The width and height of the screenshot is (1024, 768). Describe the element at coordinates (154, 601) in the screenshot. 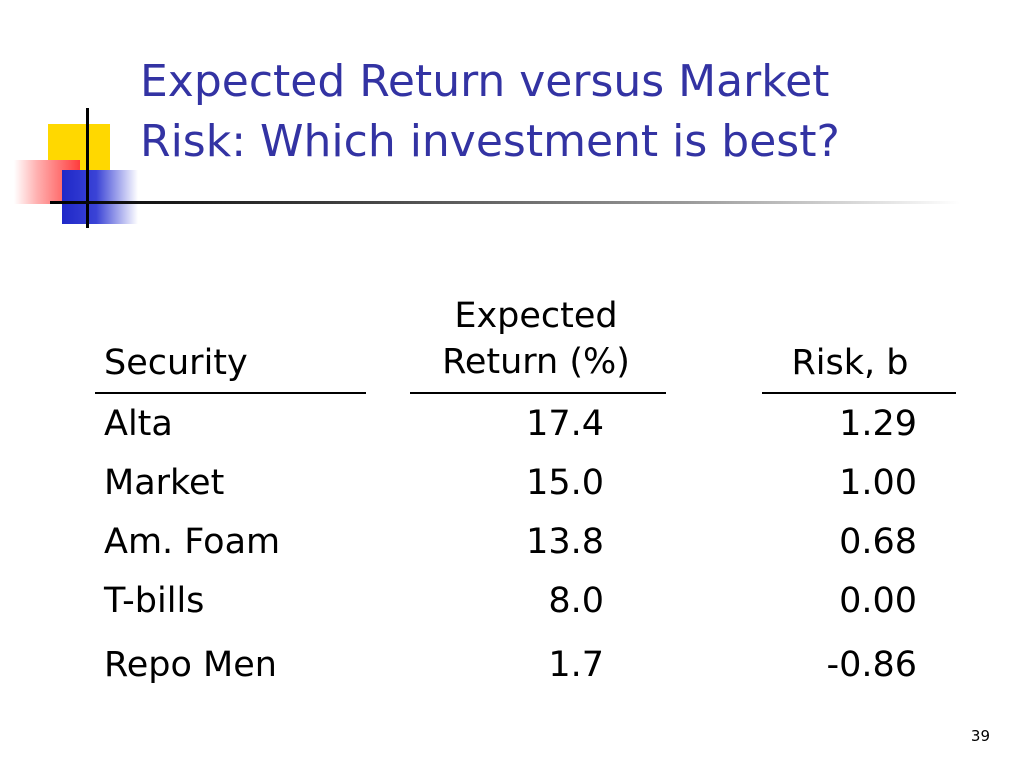

I see `table-row-4-security: T-bills` at that location.